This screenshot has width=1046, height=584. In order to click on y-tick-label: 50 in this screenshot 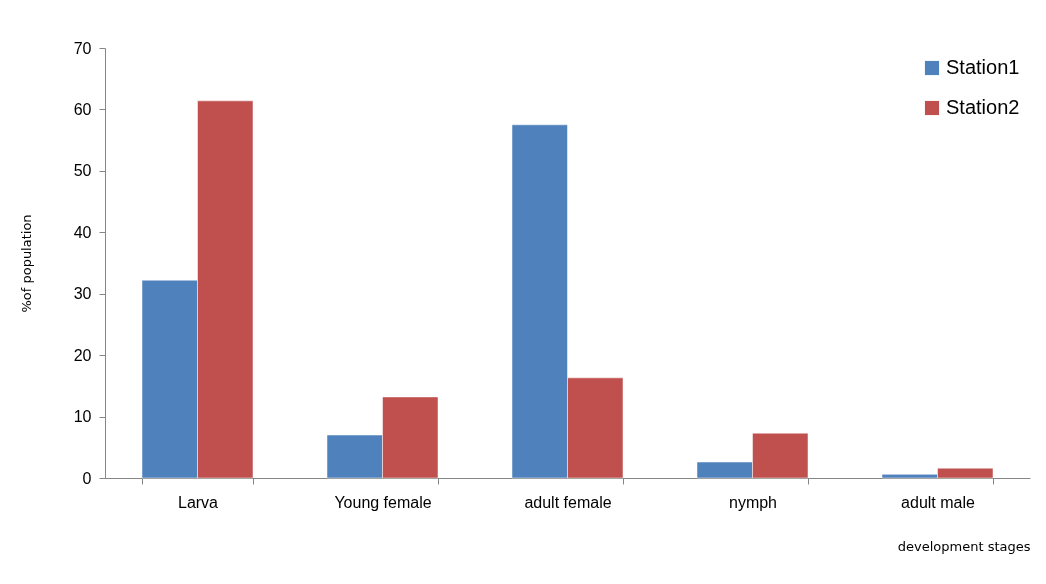, I will do `click(82, 171)`.